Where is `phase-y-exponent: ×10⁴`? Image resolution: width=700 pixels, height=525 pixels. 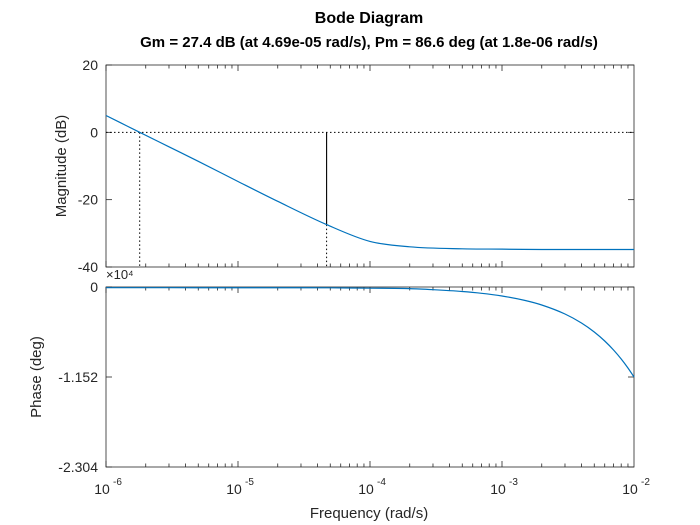
phase-y-exponent: ×10⁴ is located at coordinates (120, 274).